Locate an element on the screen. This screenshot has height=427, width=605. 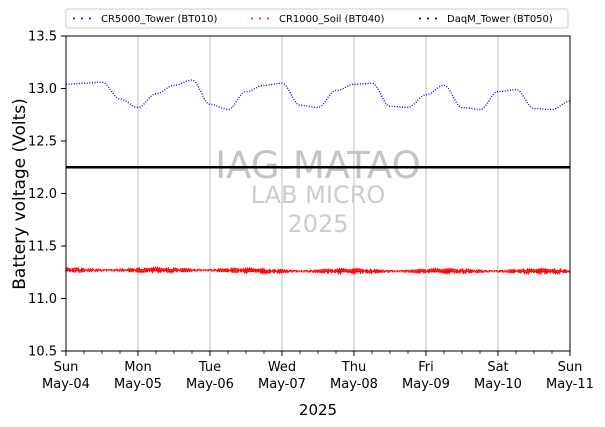
x-tick-date: May-10 is located at coordinates (498, 384).